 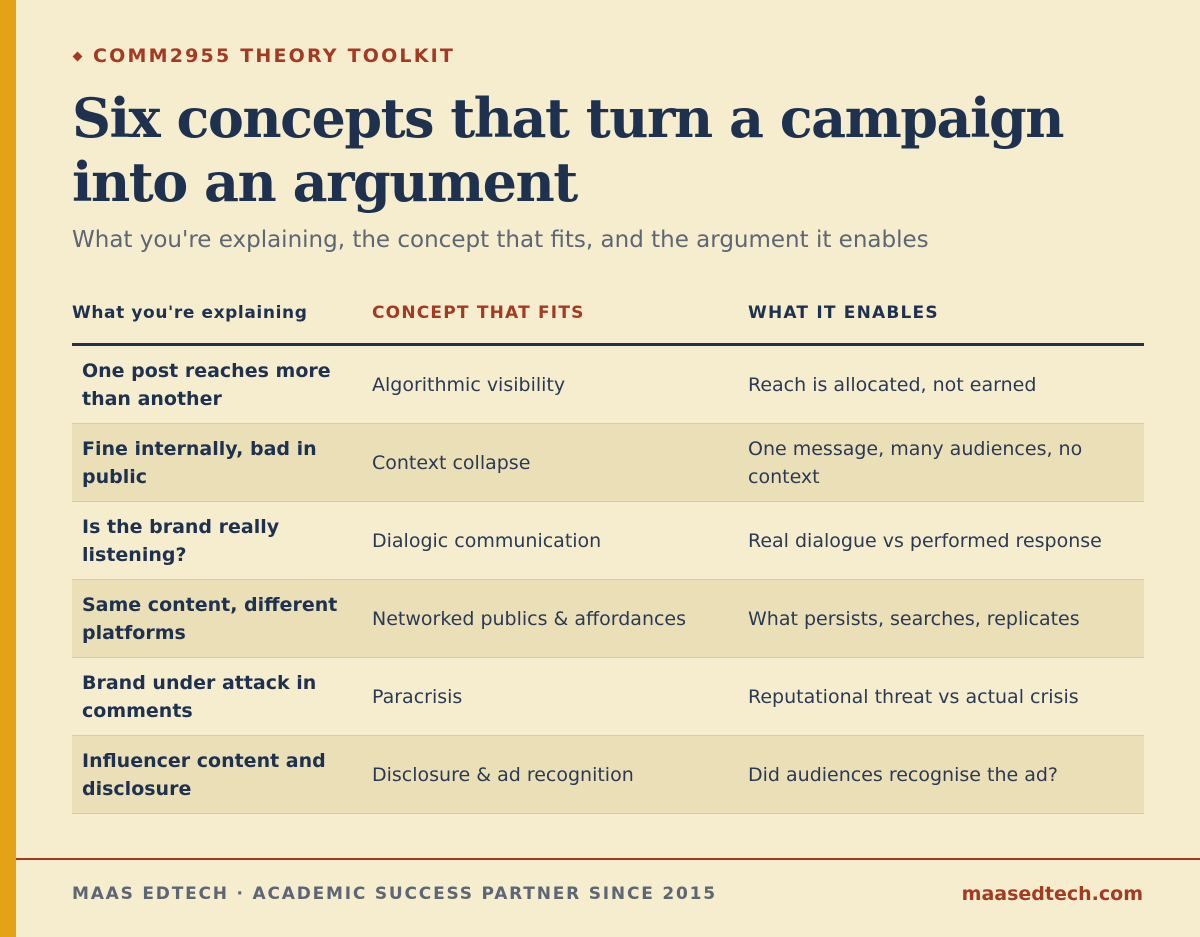 I want to click on concept-cell: Algorithmic visibility, so click(x=555, y=384).